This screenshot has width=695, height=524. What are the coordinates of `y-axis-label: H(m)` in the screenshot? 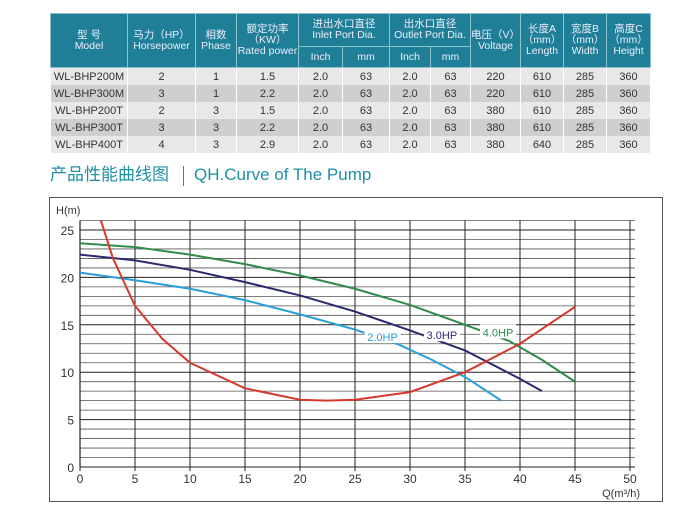 It's located at (68, 211).